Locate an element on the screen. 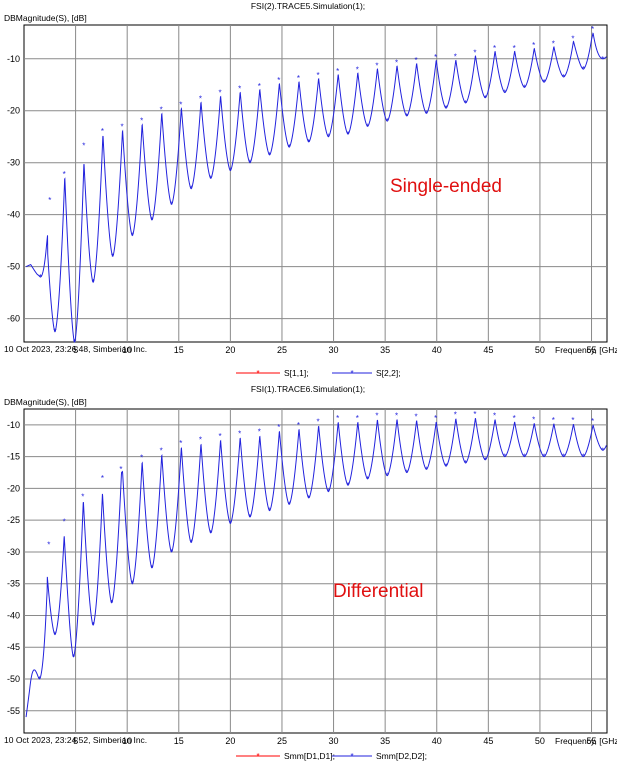 Image resolution: width=617 pixels, height=770 pixels. legend-label-s11: Smm[D1,D1]; is located at coordinates (309, 756).